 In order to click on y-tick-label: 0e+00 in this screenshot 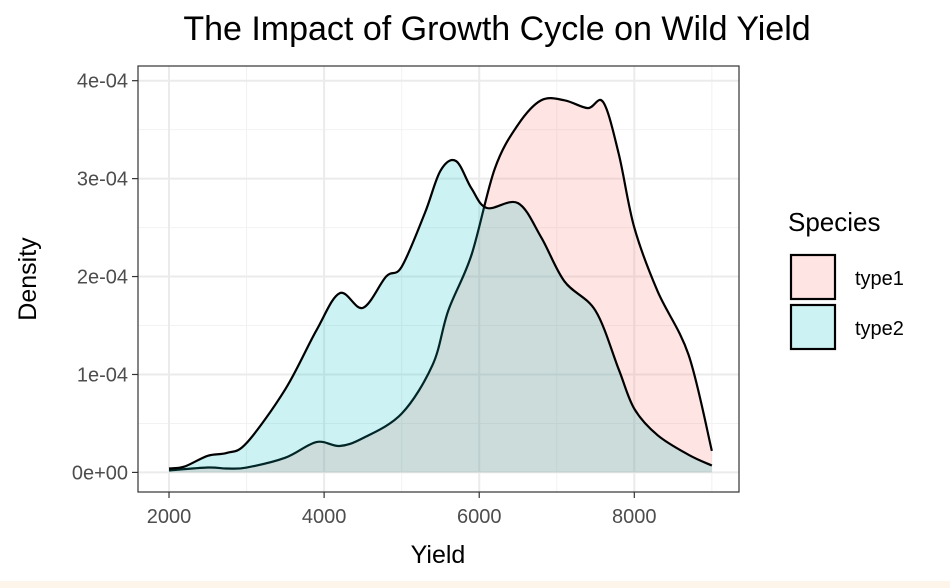, I will do `click(100, 473)`.